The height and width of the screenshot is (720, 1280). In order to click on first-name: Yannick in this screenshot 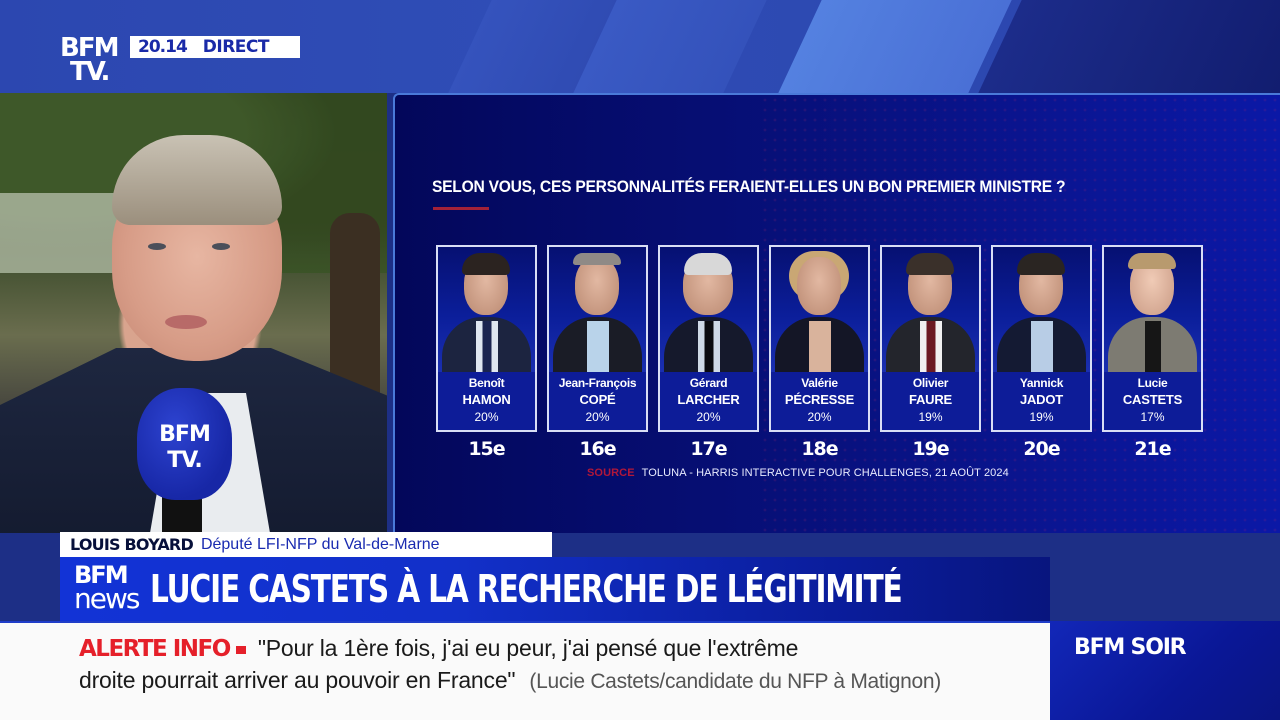, I will do `click(1041, 383)`.